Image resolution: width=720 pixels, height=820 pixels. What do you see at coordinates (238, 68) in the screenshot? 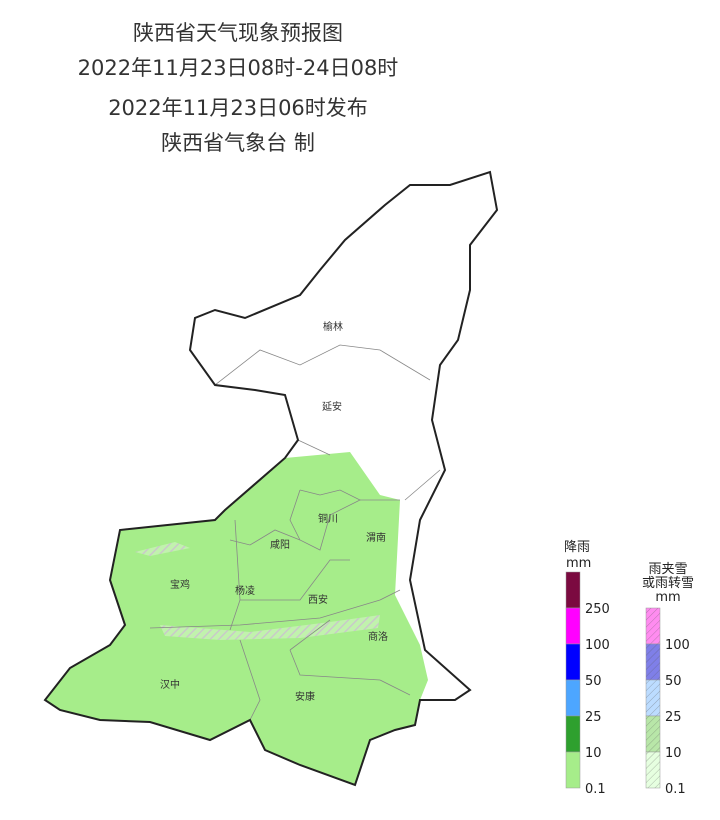
I see `period: 2022年11月23日08时-24日08时` at bounding box center [238, 68].